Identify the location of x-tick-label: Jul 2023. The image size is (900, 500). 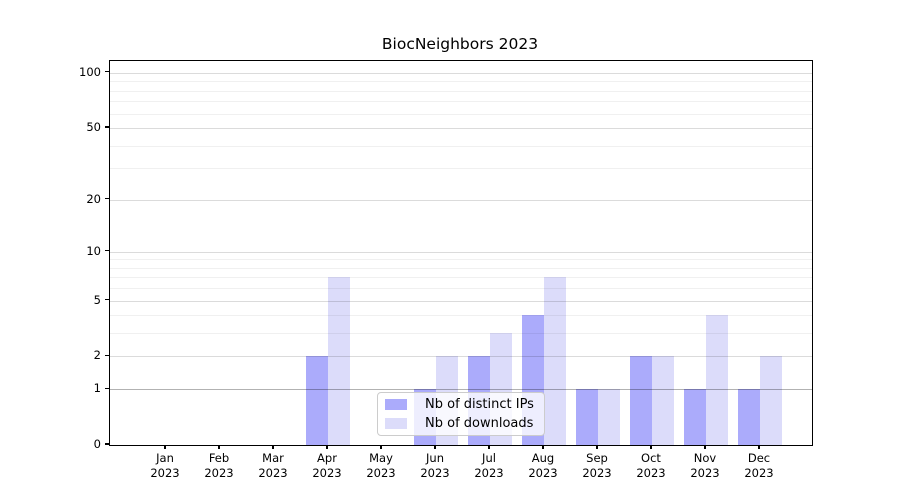
(489, 465).